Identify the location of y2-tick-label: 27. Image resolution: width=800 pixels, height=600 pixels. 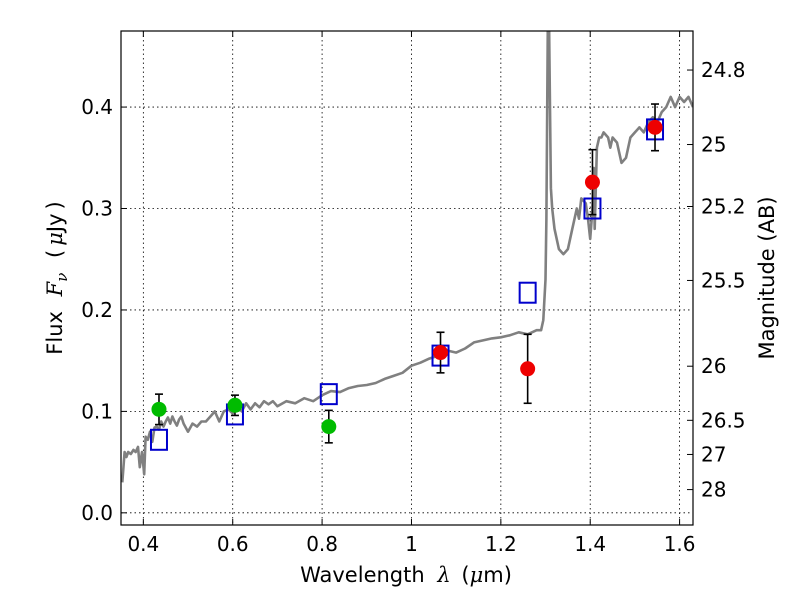
(713, 454).